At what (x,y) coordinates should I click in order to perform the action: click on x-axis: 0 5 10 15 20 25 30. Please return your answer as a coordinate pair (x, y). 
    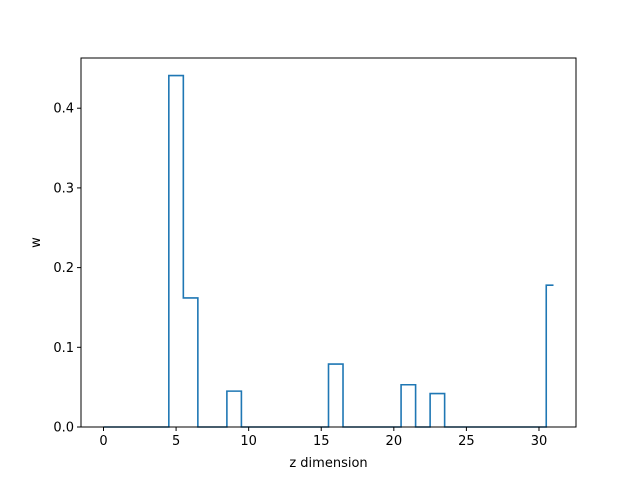
    Looking at the image, I should click on (323, 438).